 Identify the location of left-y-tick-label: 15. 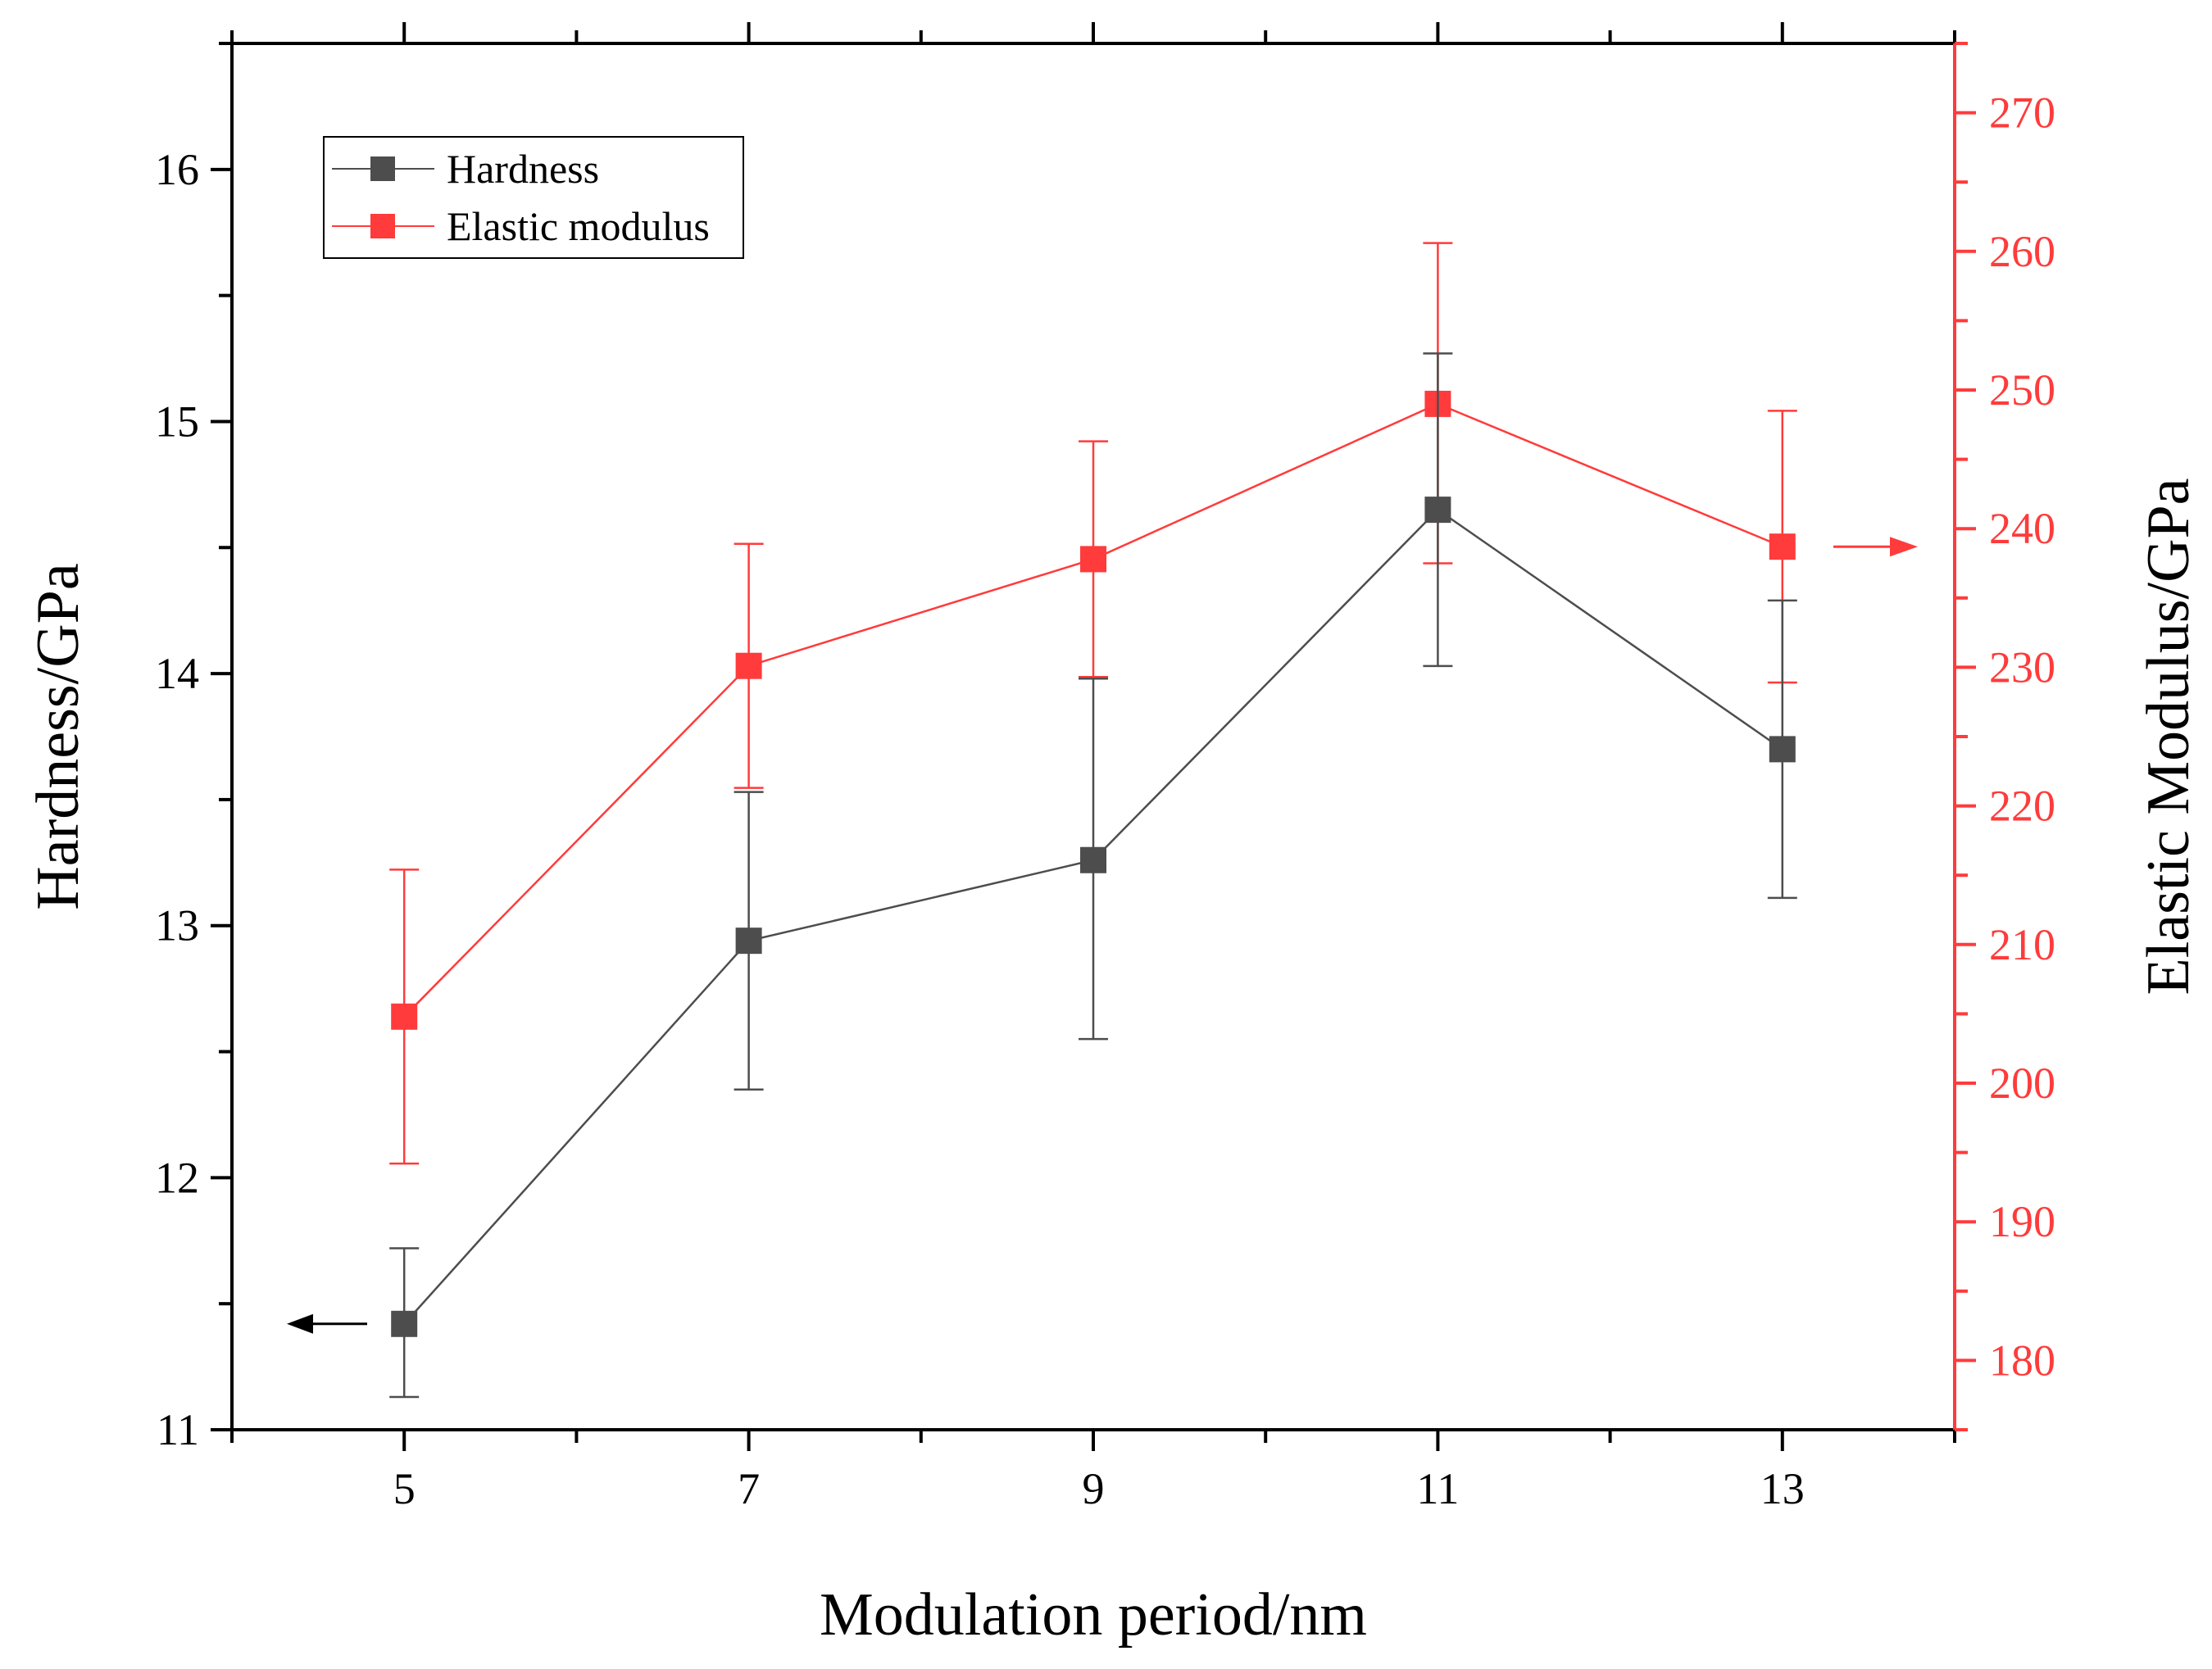
(177, 422).